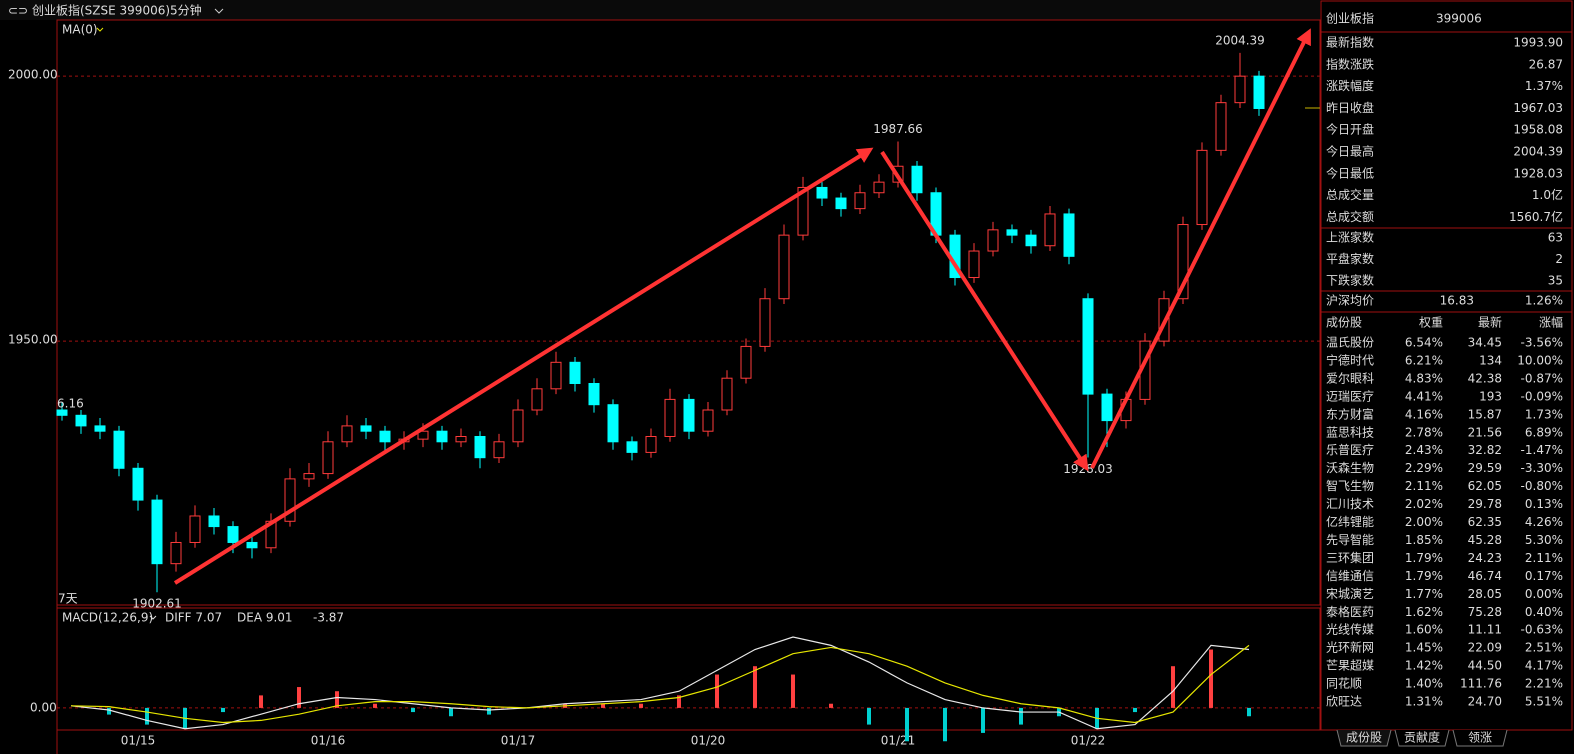 This screenshot has height=754, width=1574. I want to click on constituent-name: 宋城演艺, so click(1350, 593).